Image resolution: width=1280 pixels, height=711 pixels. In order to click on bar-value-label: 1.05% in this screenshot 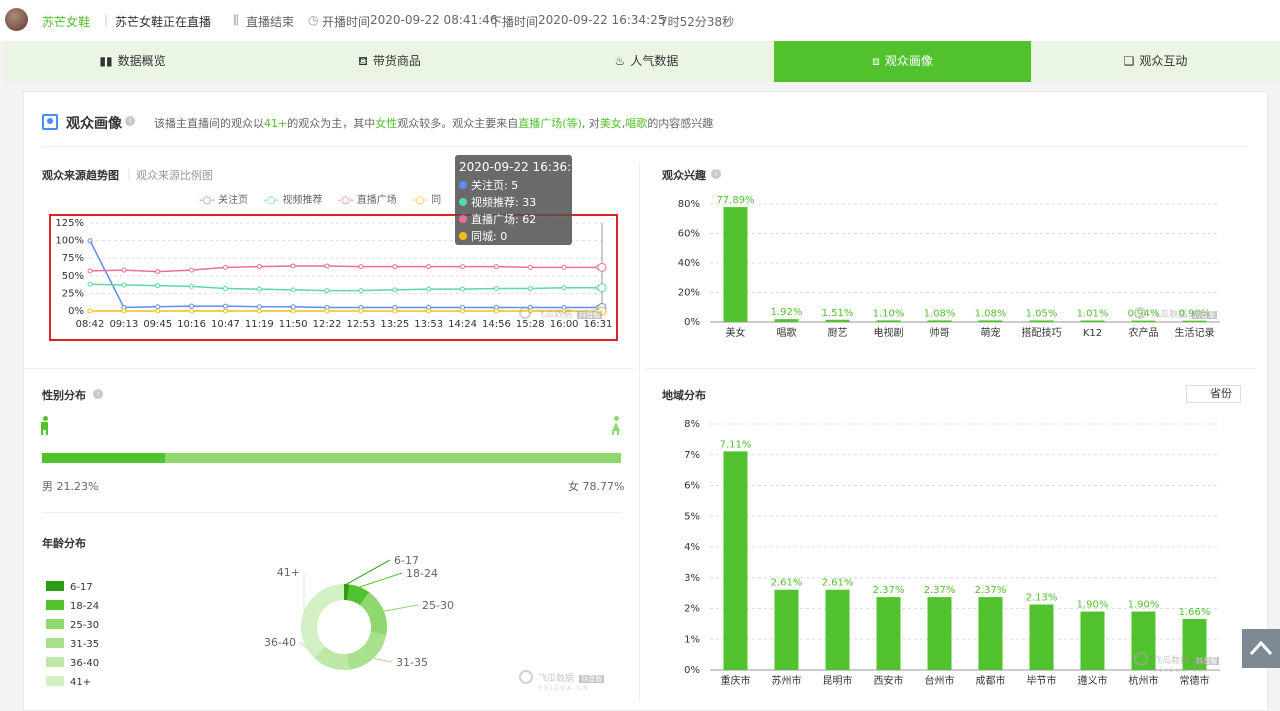, I will do `click(1042, 313)`.